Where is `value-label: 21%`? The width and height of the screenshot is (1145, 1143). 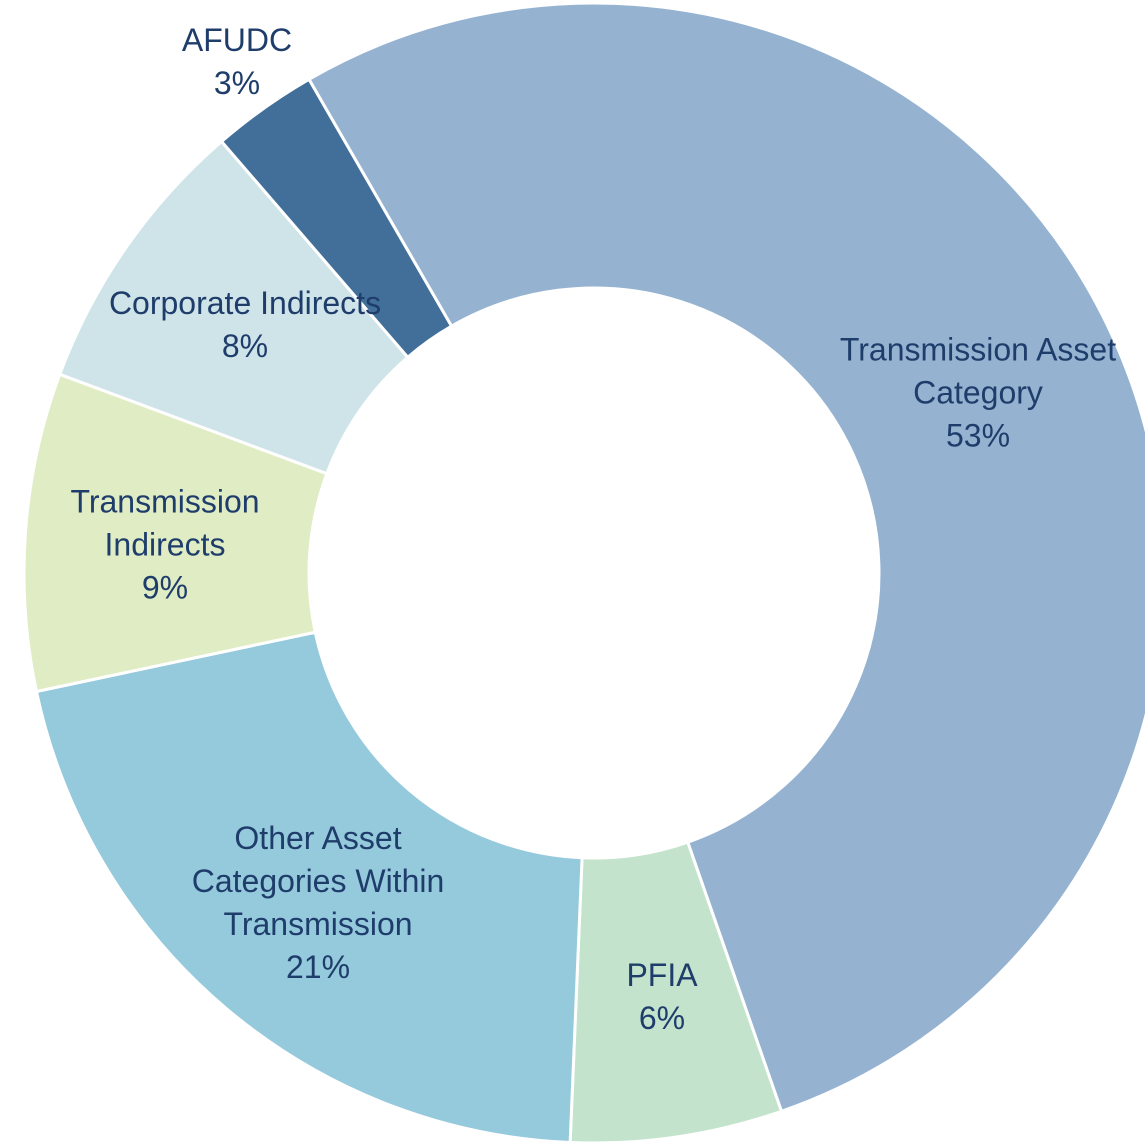 value-label: 21% is located at coordinates (318, 967).